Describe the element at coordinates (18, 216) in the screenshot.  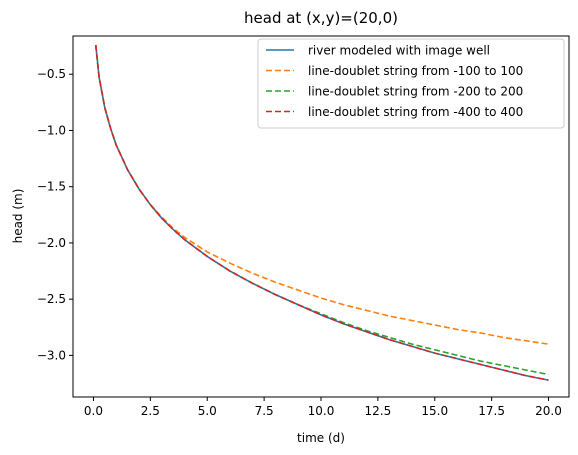
I see `y-axis-label: head (m)` at that location.